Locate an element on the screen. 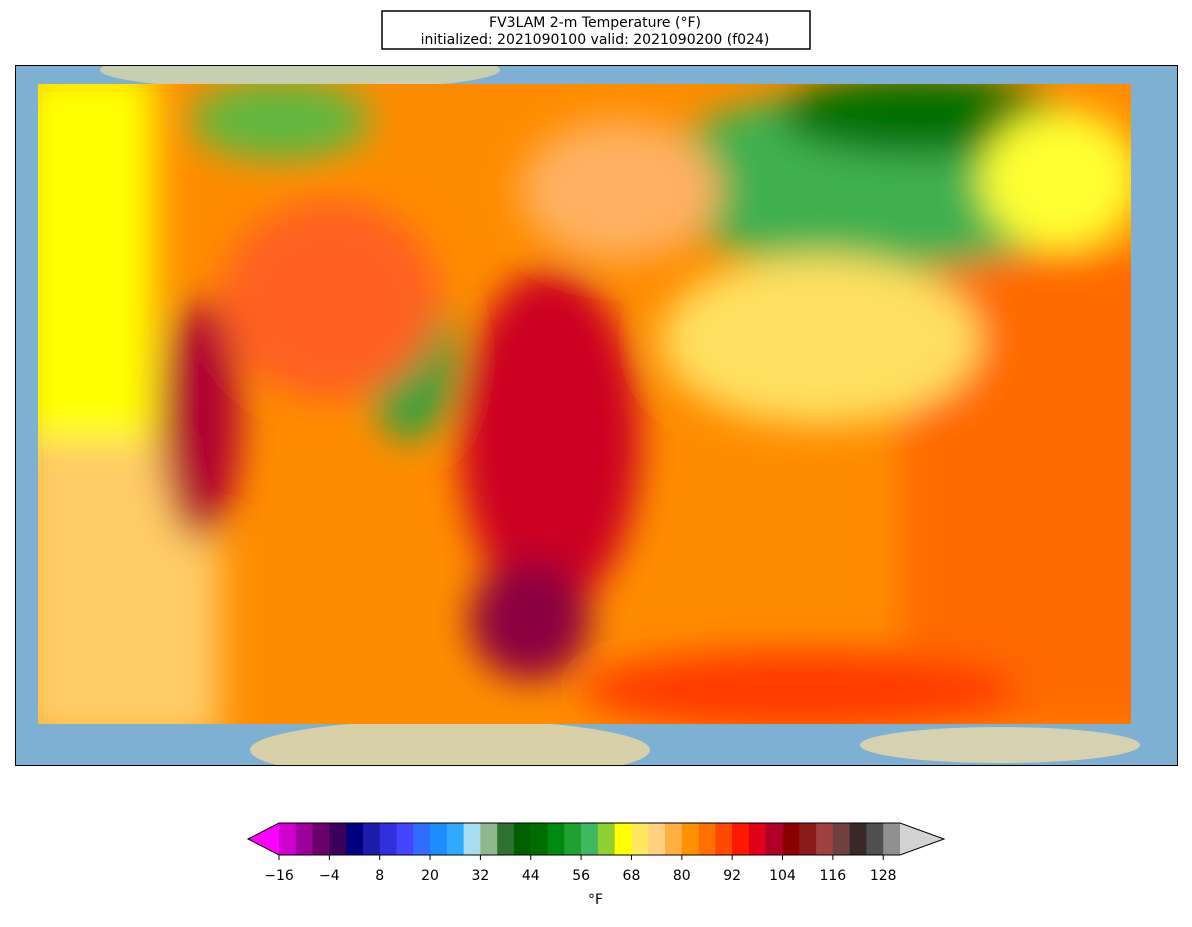 The width and height of the screenshot is (1192, 927). colorbar-tick-label: −16 is located at coordinates (279, 876).